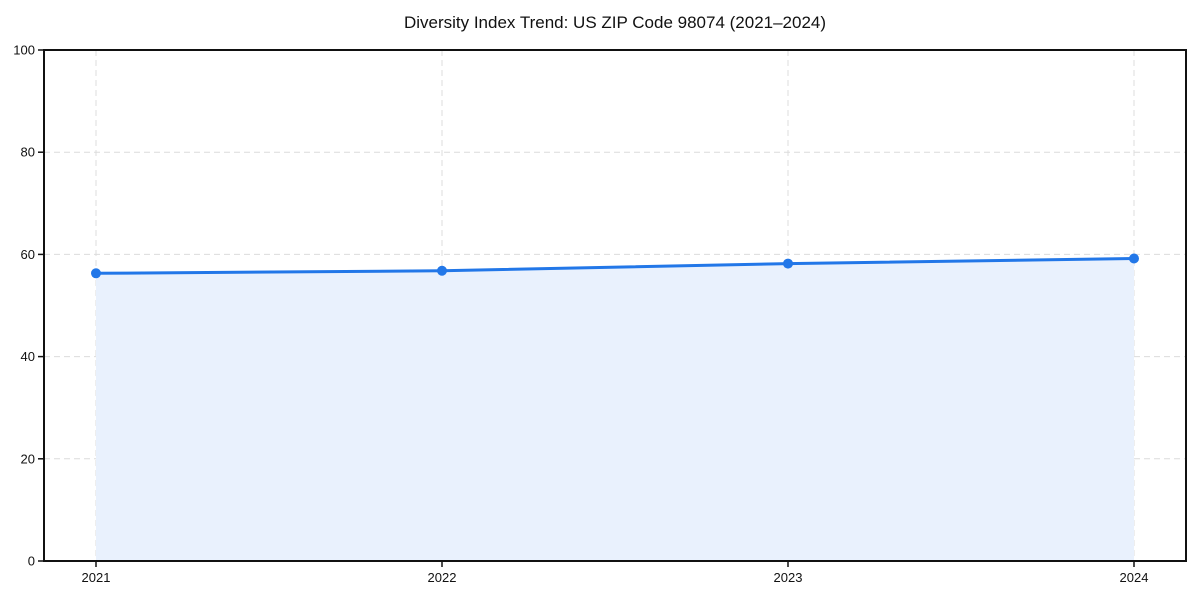  What do you see at coordinates (442, 270) in the screenshot?
I see `data-point-marker-2022` at bounding box center [442, 270].